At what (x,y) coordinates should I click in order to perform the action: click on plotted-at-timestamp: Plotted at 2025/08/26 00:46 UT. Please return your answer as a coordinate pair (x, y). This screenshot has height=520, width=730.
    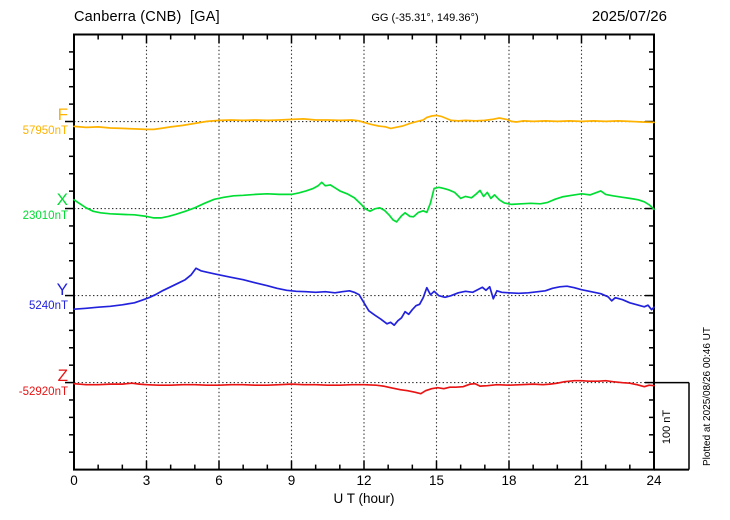
    Looking at the image, I should click on (707, 396).